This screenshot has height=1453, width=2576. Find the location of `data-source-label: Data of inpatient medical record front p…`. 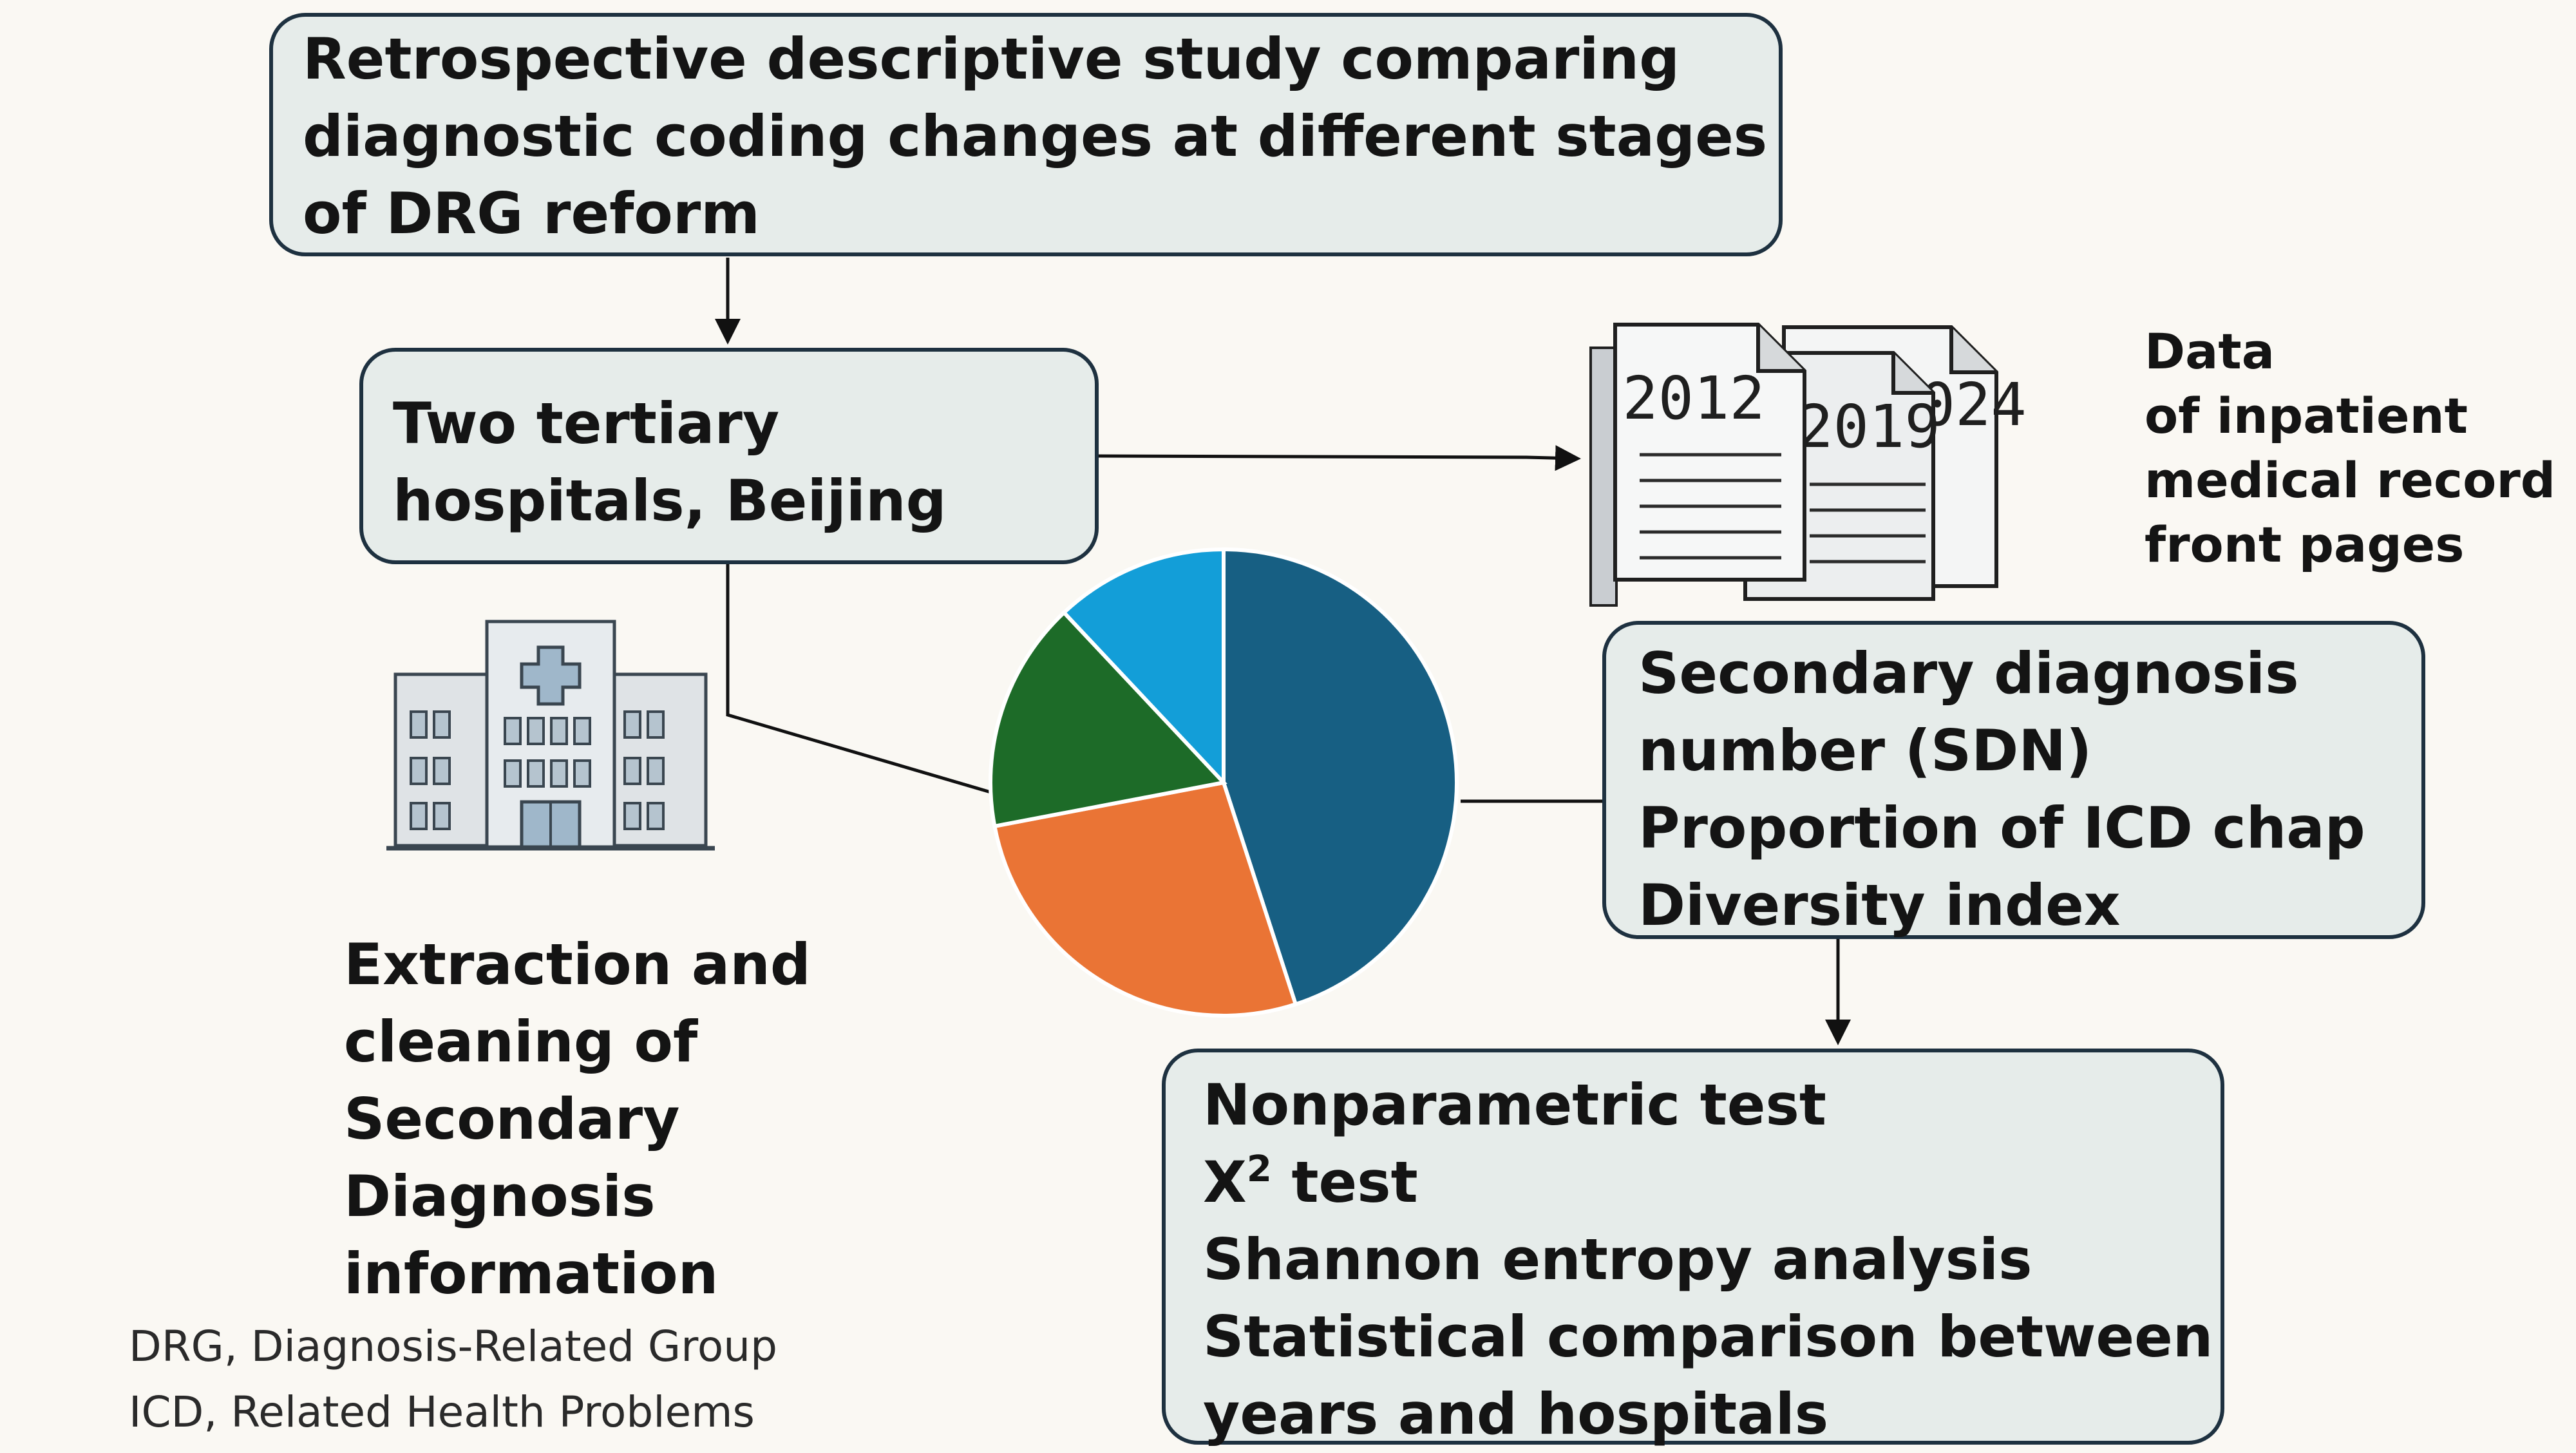

data-source-label: Data of inpatient medical record front p… is located at coordinates (2350, 448).